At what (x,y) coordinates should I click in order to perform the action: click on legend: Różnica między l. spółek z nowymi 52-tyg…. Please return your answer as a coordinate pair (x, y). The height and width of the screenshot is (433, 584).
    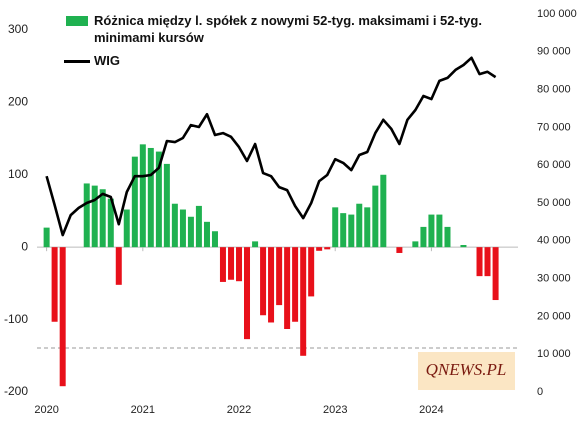
    Looking at the image, I should click on (289, 40).